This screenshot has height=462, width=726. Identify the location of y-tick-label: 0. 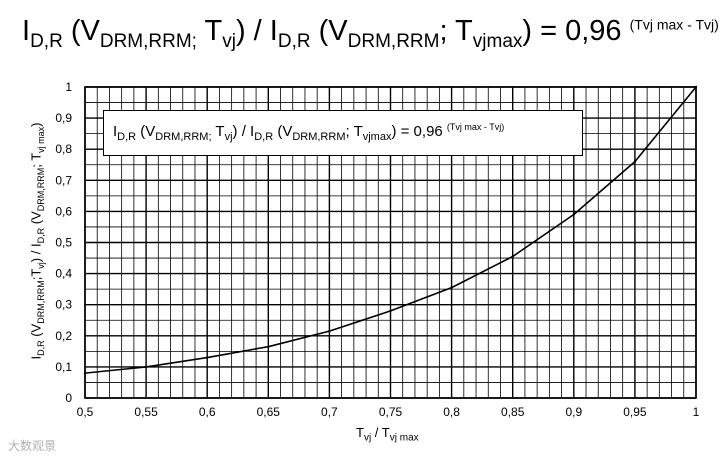
(68, 398).